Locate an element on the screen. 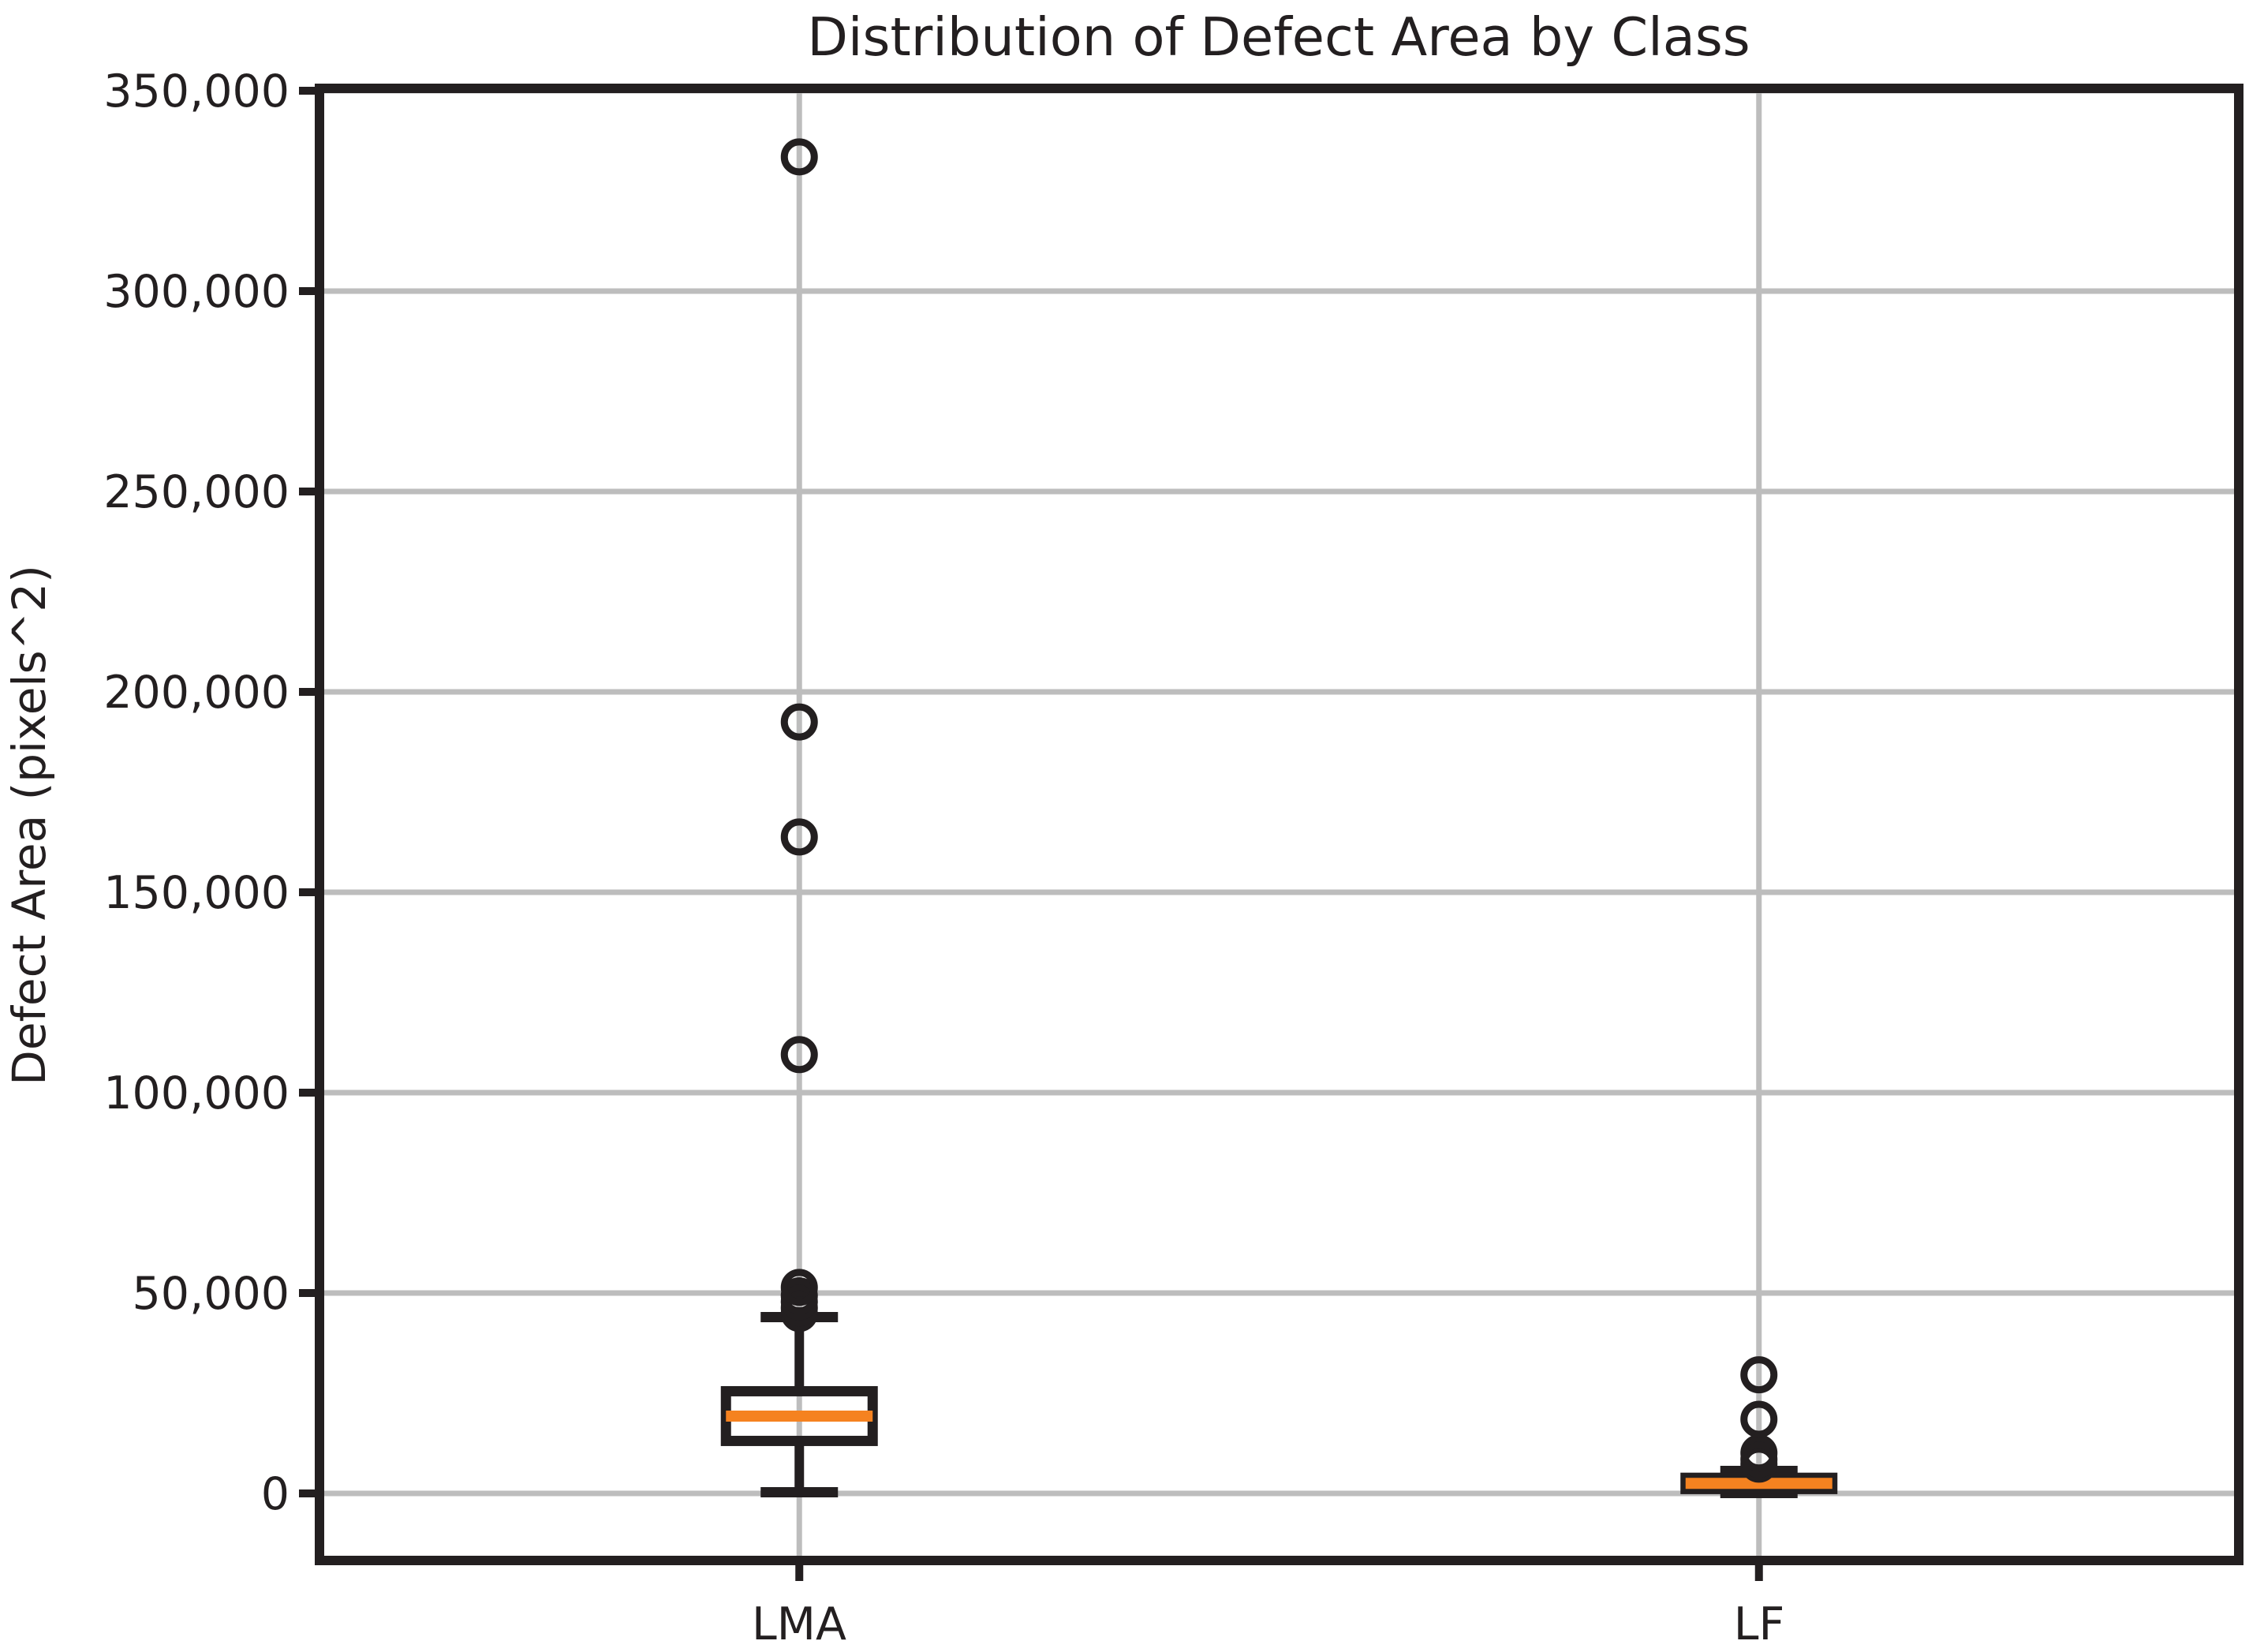  y-tick-label: 300,000 is located at coordinates (196, 292).